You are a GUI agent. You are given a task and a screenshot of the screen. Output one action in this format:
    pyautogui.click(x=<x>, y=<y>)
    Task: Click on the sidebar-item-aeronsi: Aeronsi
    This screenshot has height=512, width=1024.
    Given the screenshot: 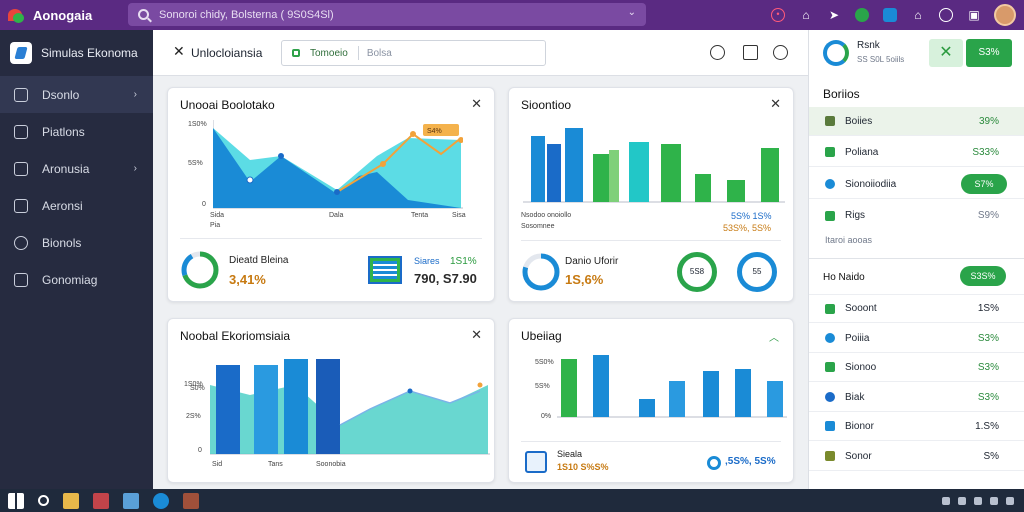 What is the action you would take?
    pyautogui.click(x=76, y=205)
    